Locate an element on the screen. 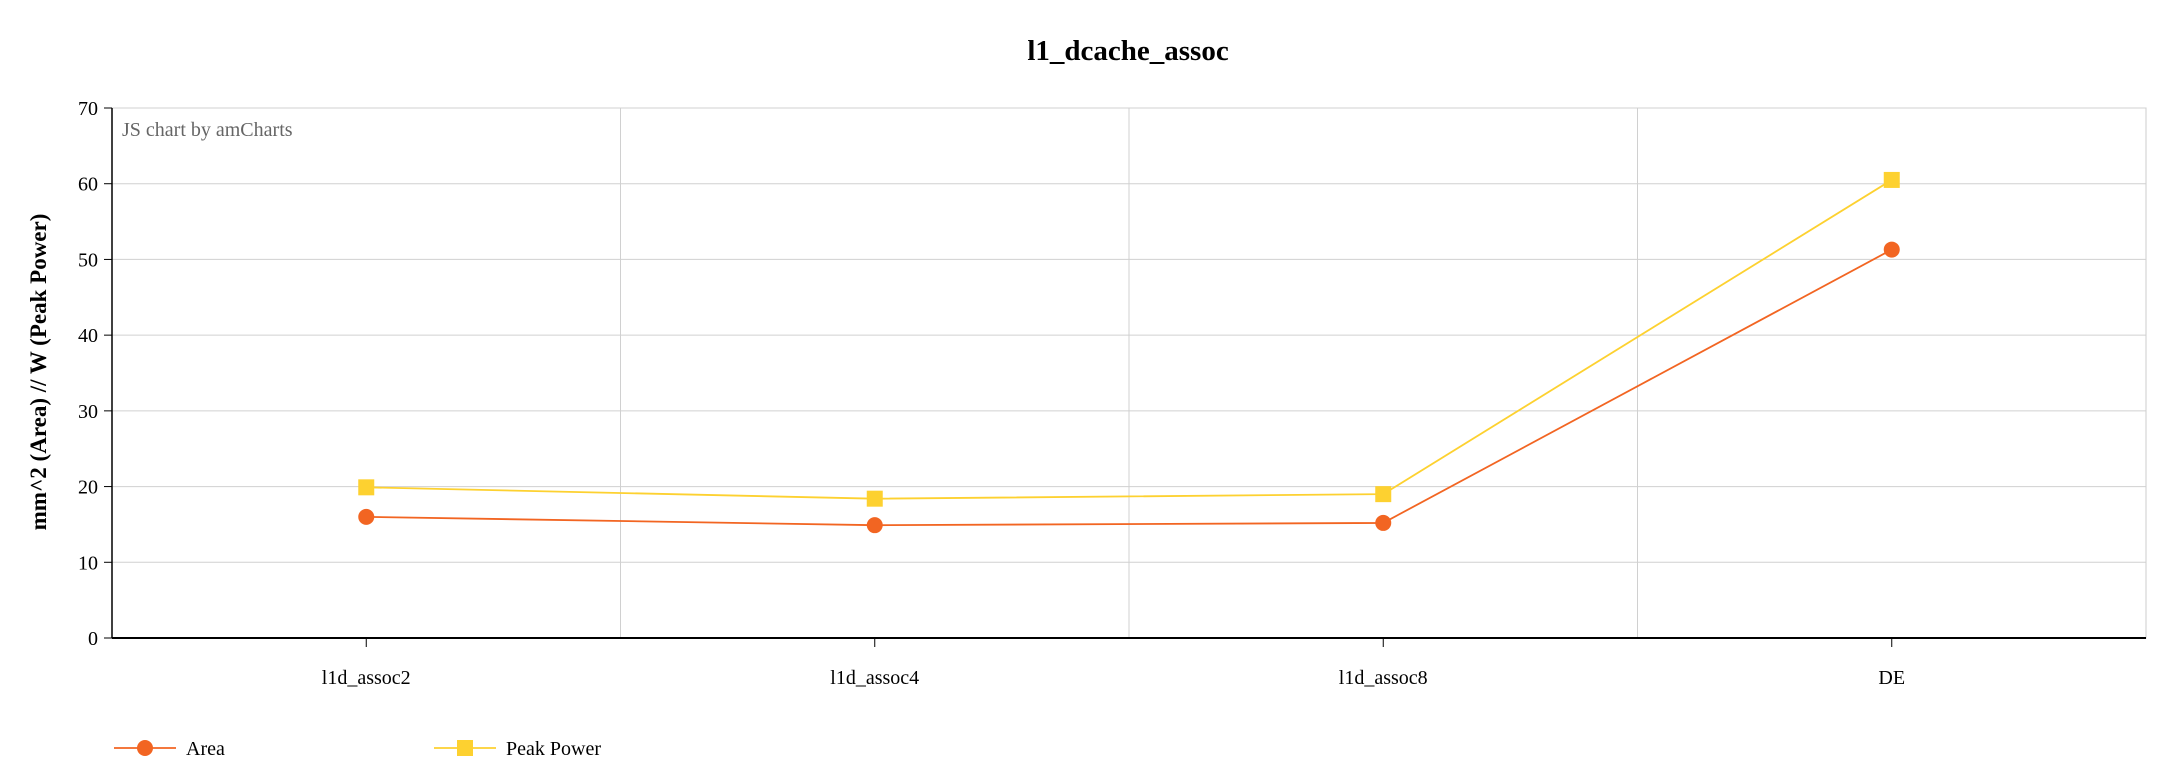 Image resolution: width=2172 pixels, height=784 pixels. legend-item: Peak Power is located at coordinates (517, 749).